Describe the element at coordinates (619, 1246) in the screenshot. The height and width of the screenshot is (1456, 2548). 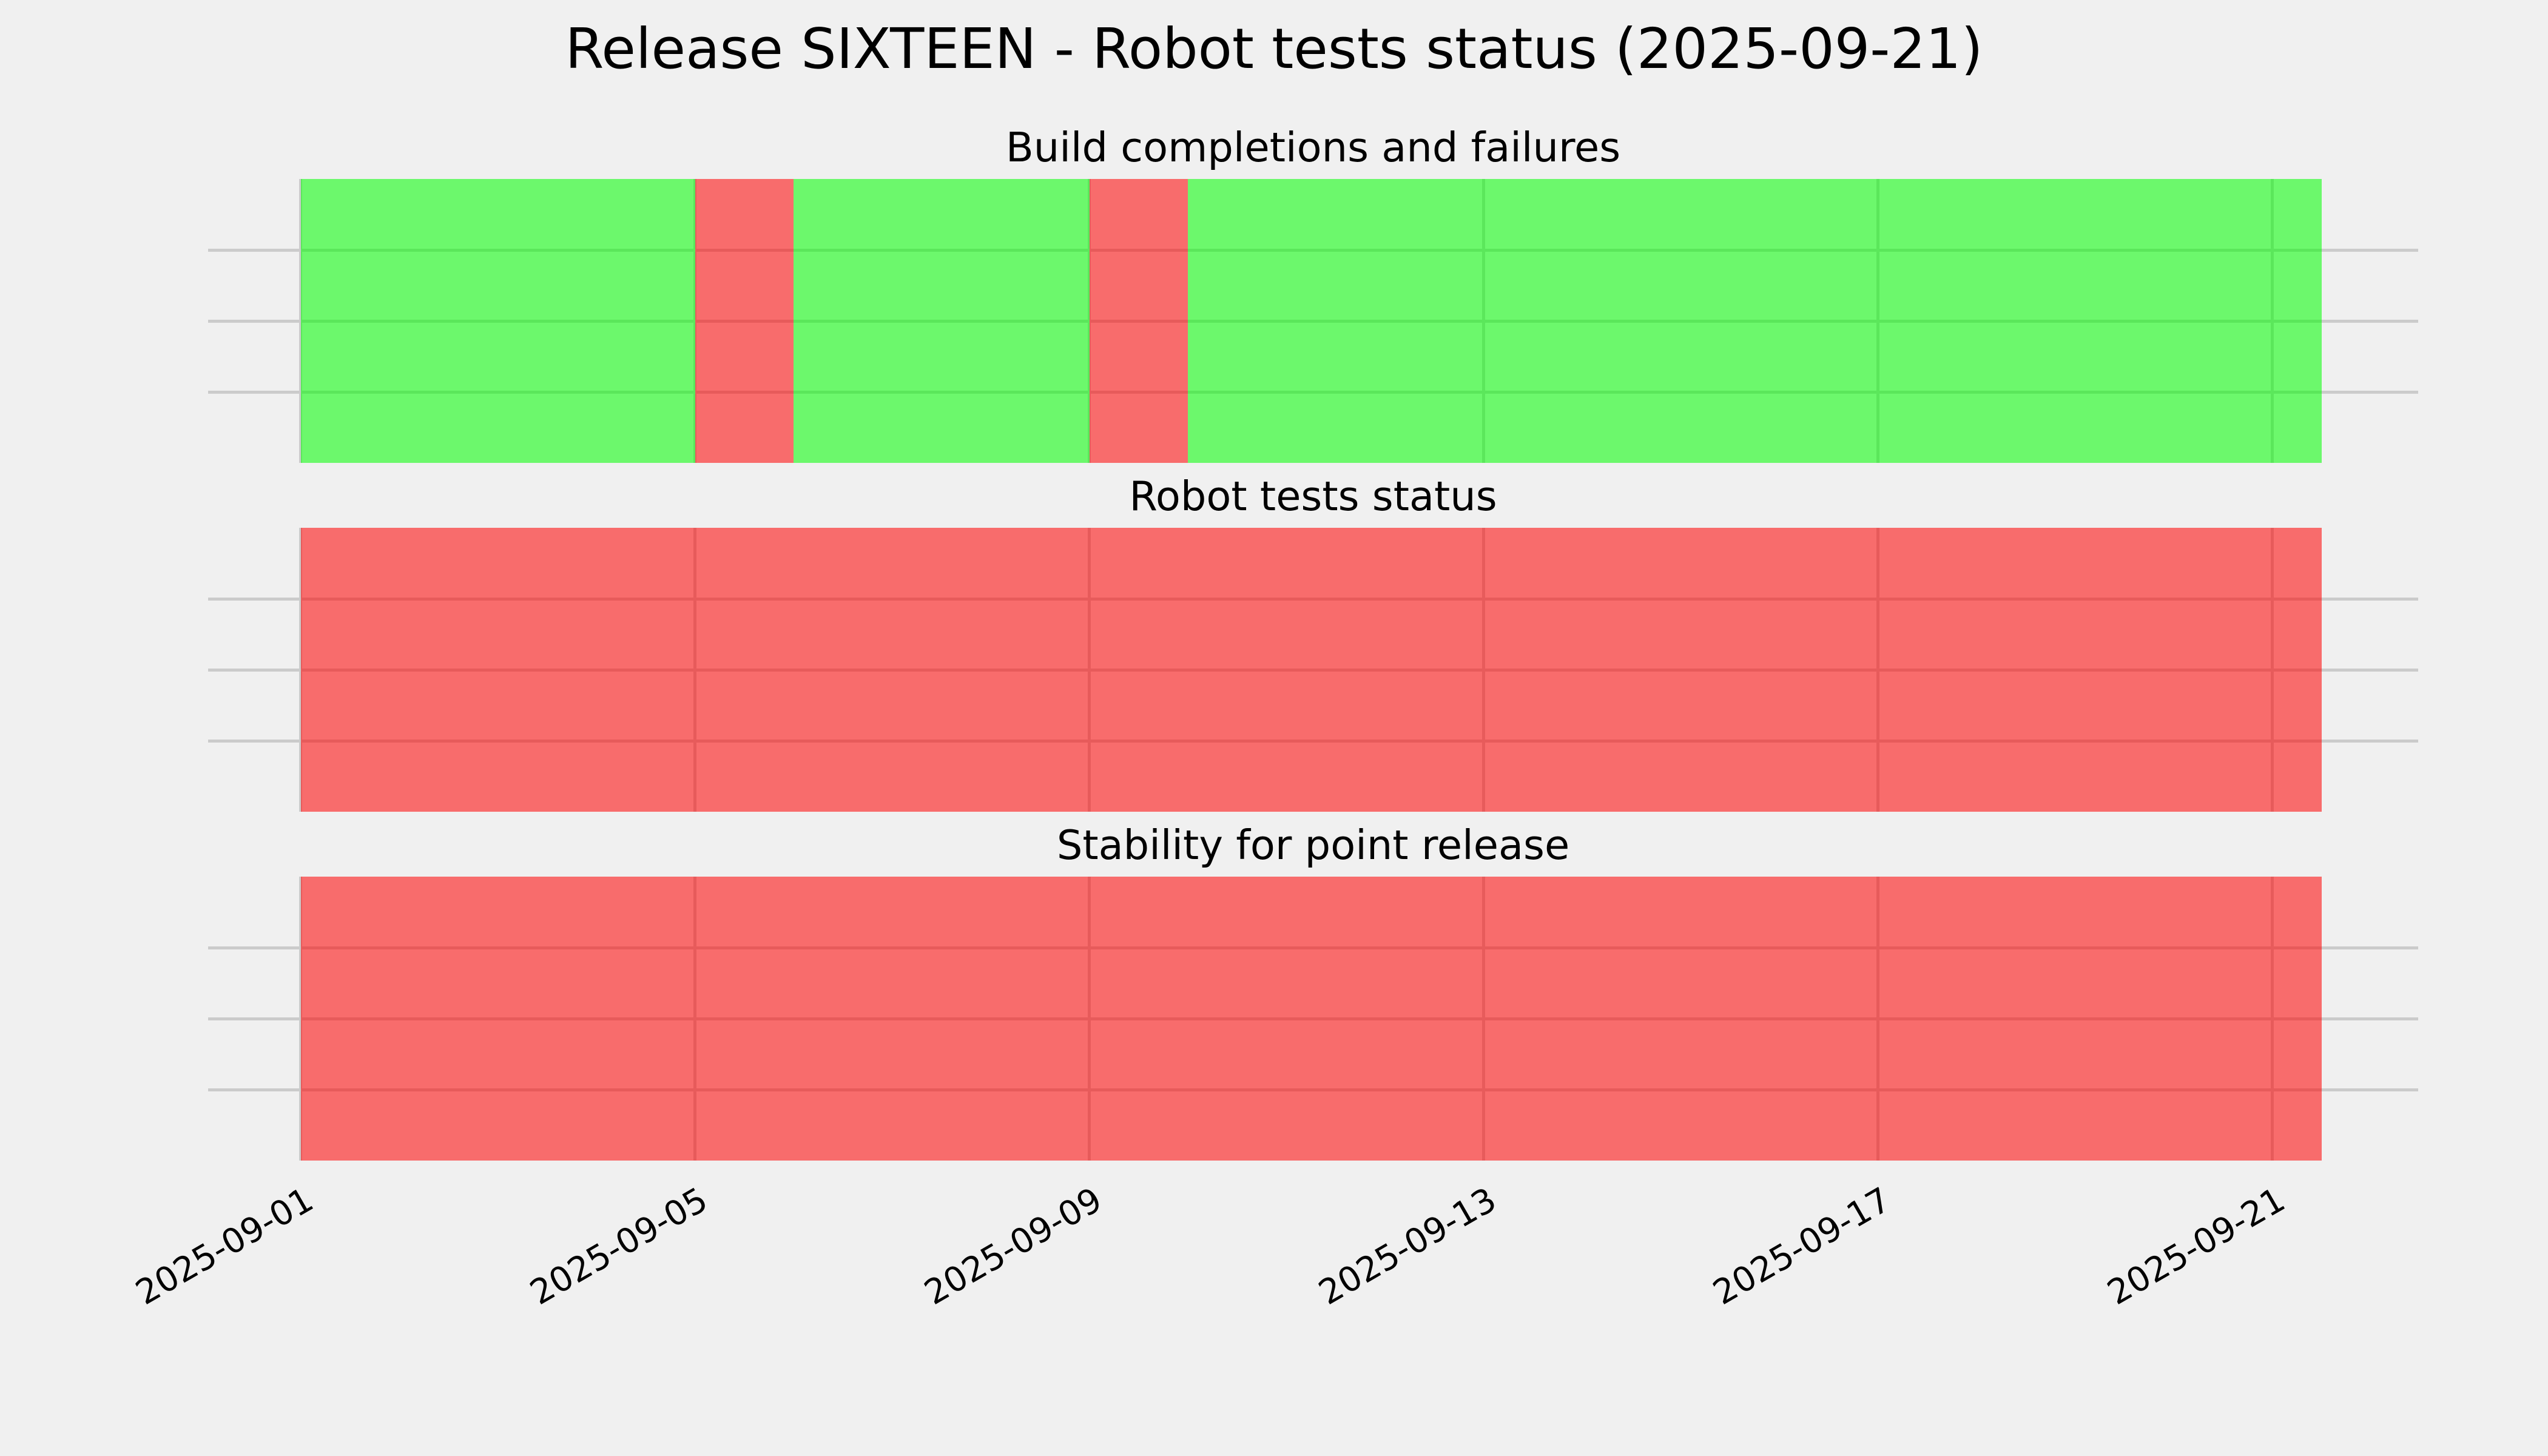
I see `x-tick-label: 2025-09-05` at that location.